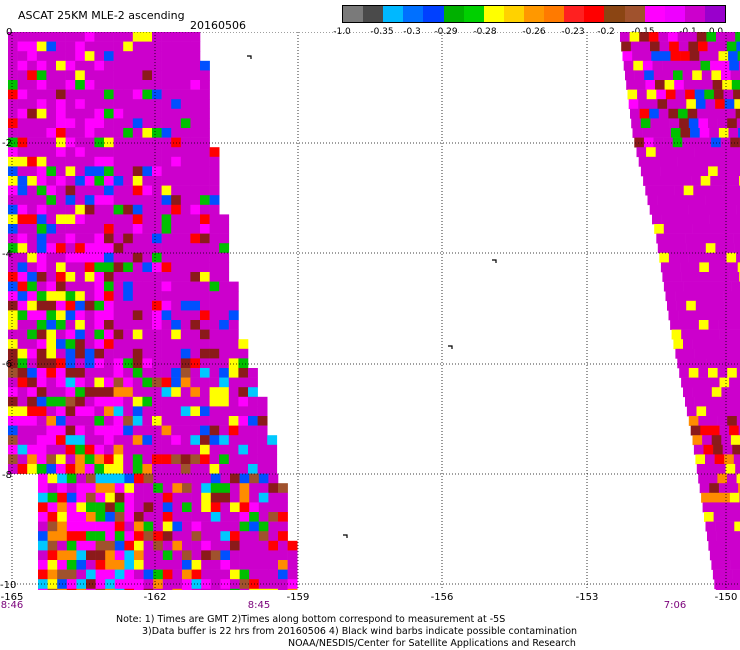 Image resolution: width=740 pixels, height=650 pixels. I want to click on colorbar-swatch, so click(413, 14).